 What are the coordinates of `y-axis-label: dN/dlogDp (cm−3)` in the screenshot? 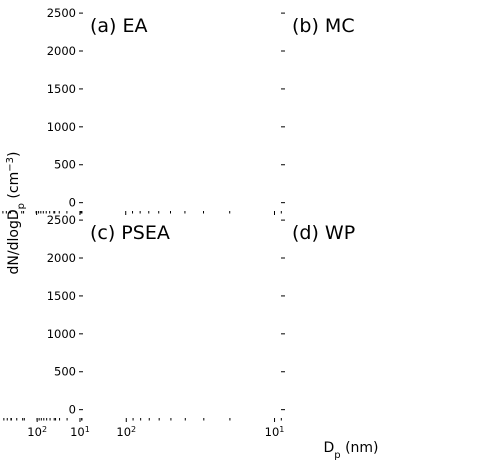 It's located at (16, 213).